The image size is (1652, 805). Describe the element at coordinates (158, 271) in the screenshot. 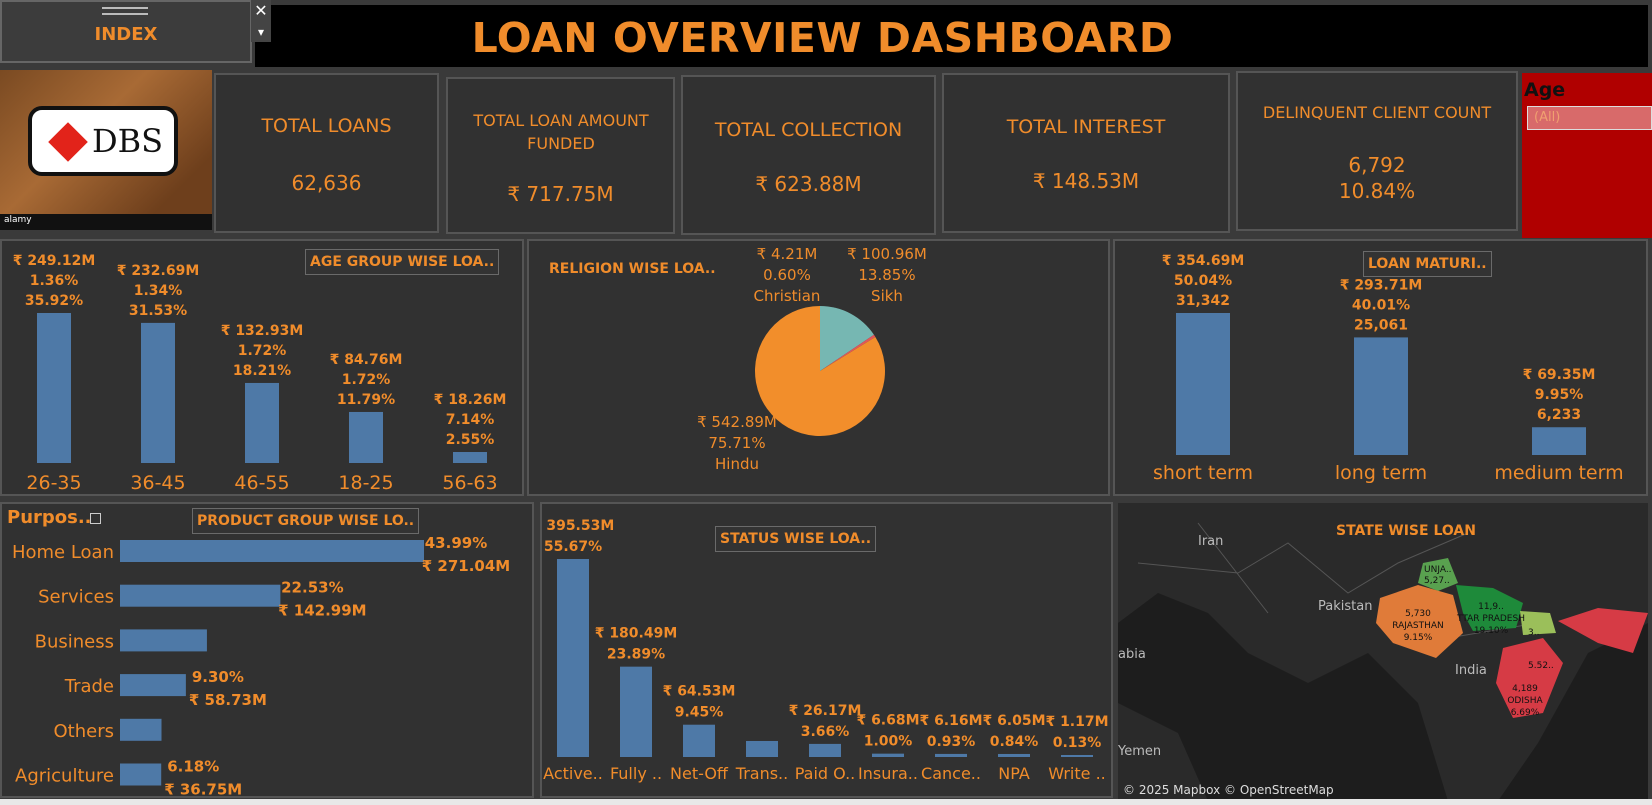

I see `data-label-1-0: ₹ 232.69M` at that location.